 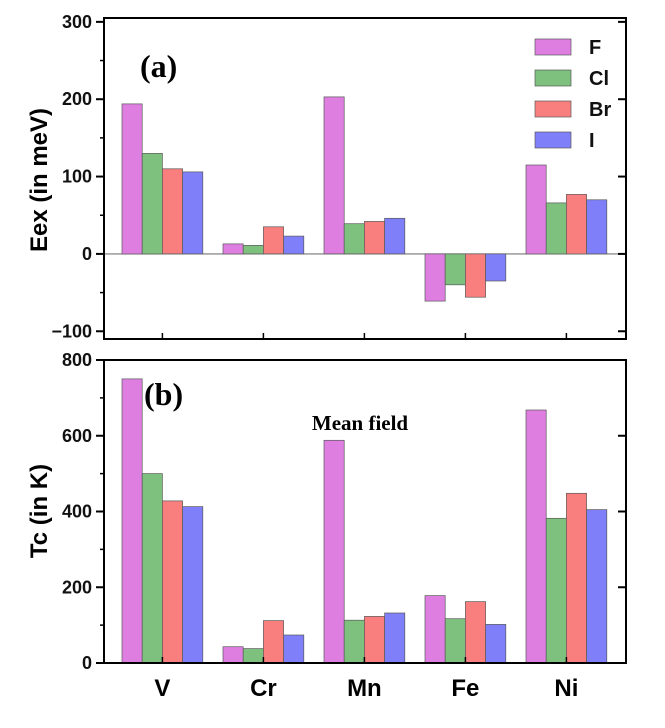 What do you see at coordinates (71, 331) in the screenshot?
I see `panel-a-ytick-label--100: −100` at bounding box center [71, 331].